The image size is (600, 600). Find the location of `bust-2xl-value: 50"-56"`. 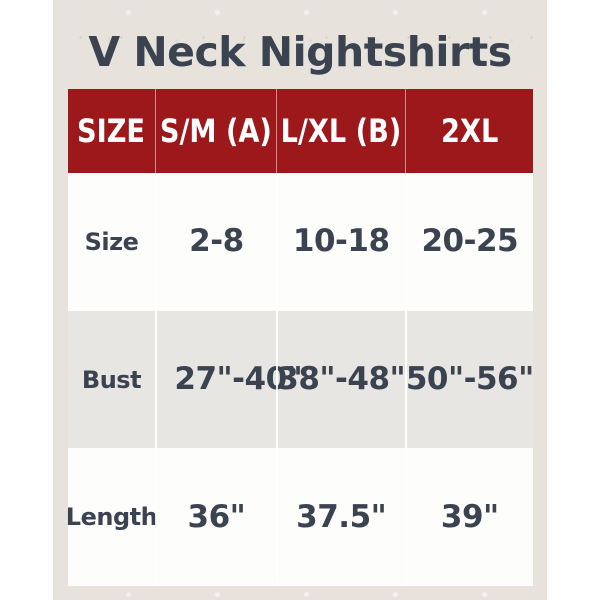

bust-2xl-value: 50"-56" is located at coordinates (469, 379).